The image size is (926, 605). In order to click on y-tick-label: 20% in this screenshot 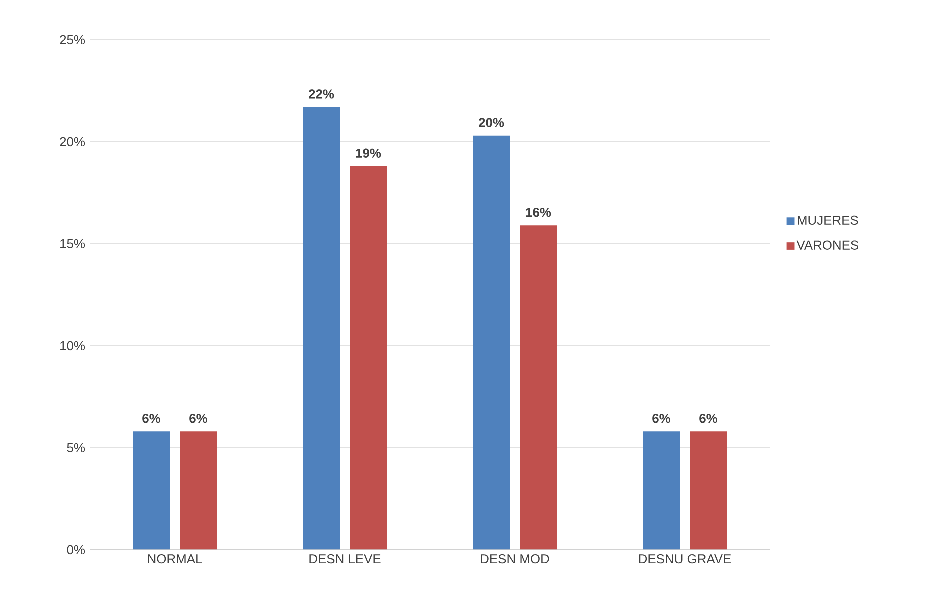, I will do `click(73, 142)`.